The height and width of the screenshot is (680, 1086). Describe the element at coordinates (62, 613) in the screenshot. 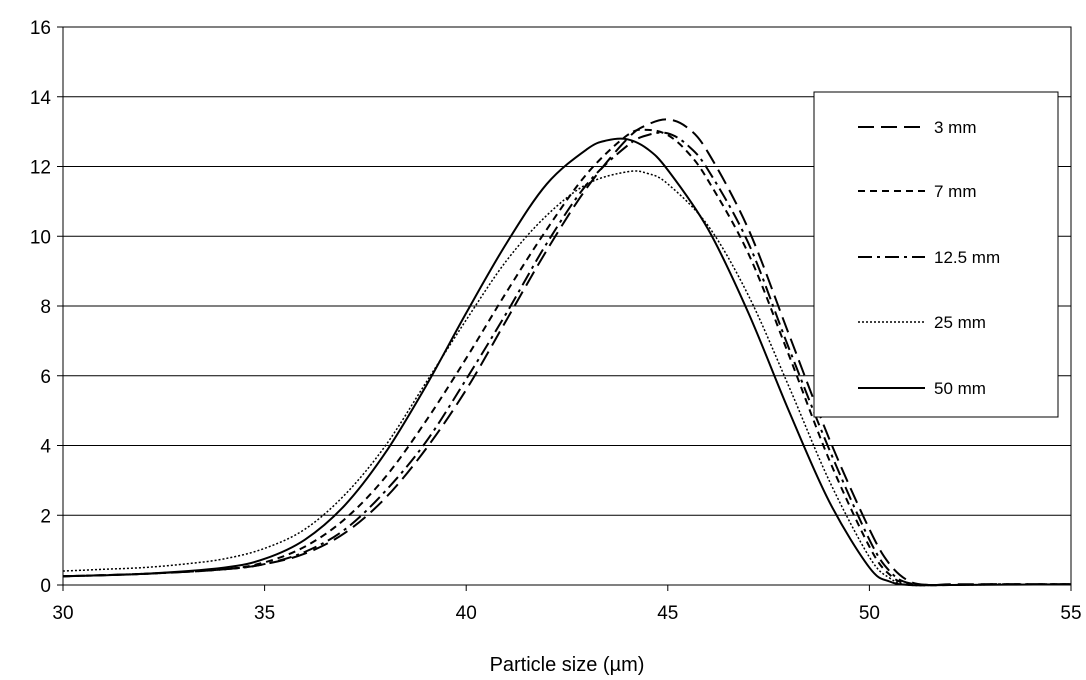

I see `x-tick-label: 30` at that location.